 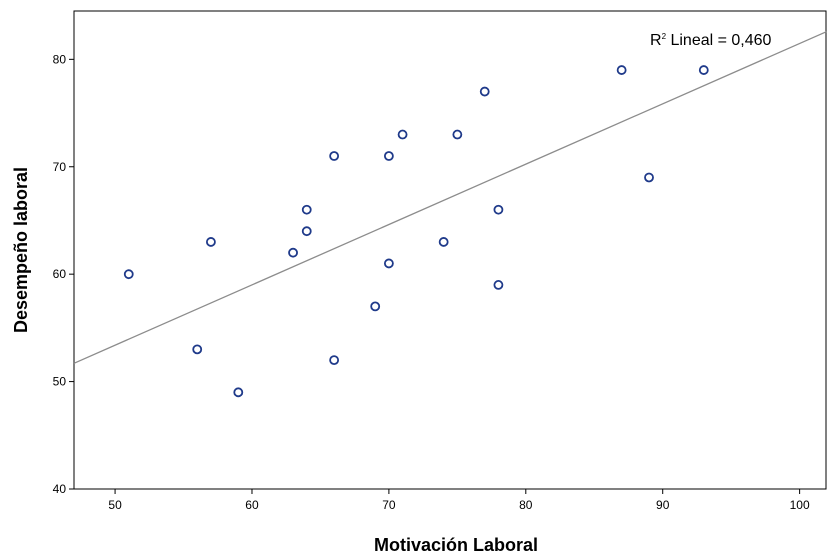 What do you see at coordinates (459, 500) in the screenshot?
I see `x-axis-ticks: 50 60 70 80 90 100` at bounding box center [459, 500].